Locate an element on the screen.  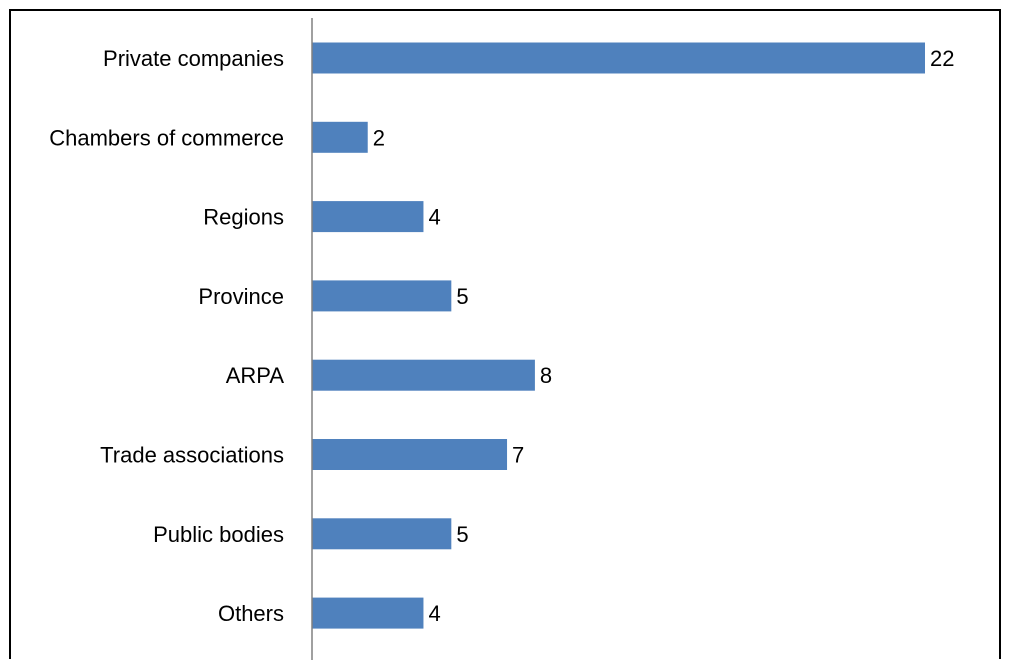
category-label-regions: Regions is located at coordinates (243, 217).